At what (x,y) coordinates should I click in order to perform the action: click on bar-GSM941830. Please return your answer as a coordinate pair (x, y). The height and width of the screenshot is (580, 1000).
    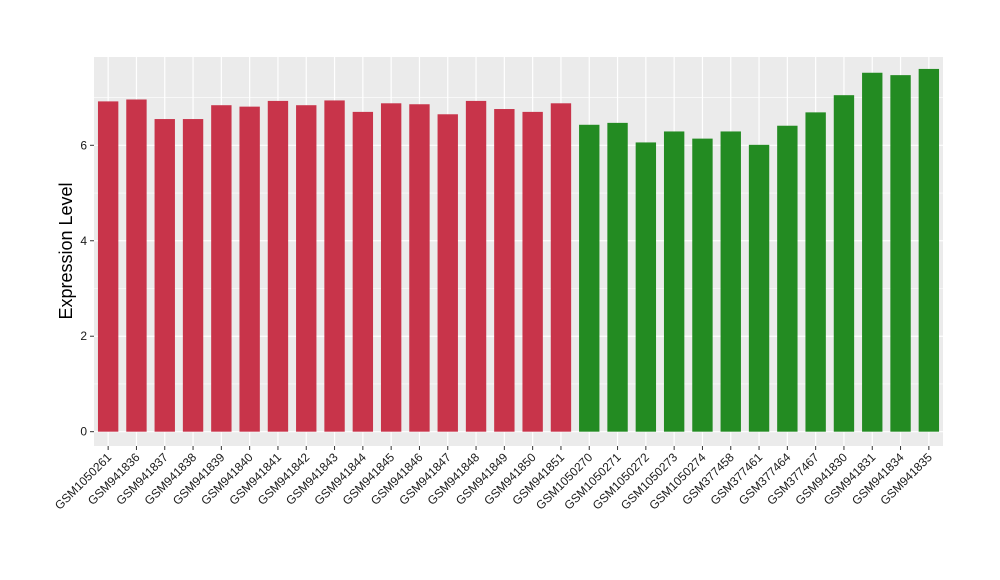
    Looking at the image, I should click on (844, 263).